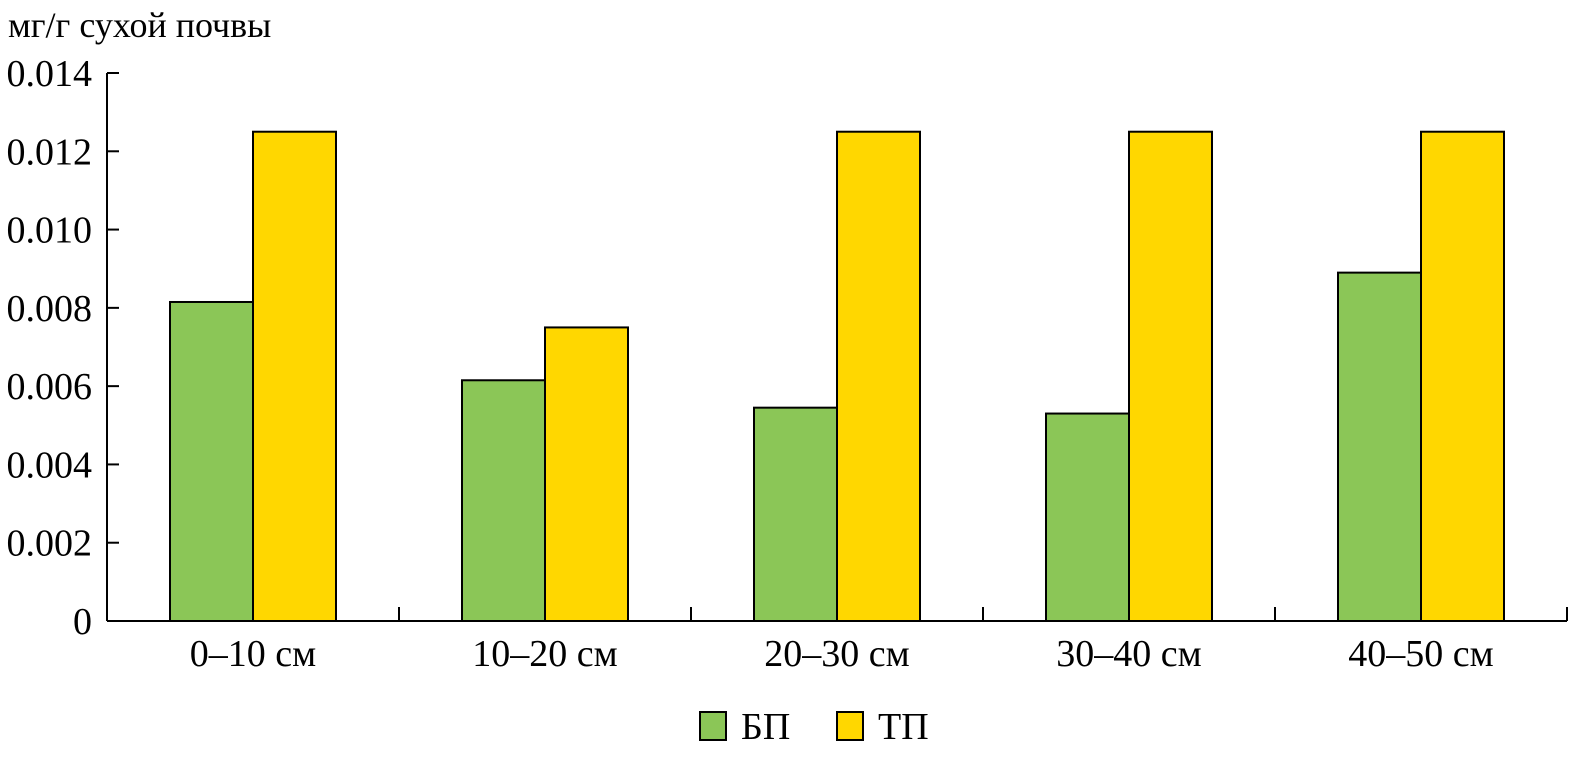  I want to click on y-tick-label: 0.012, so click(50, 152).